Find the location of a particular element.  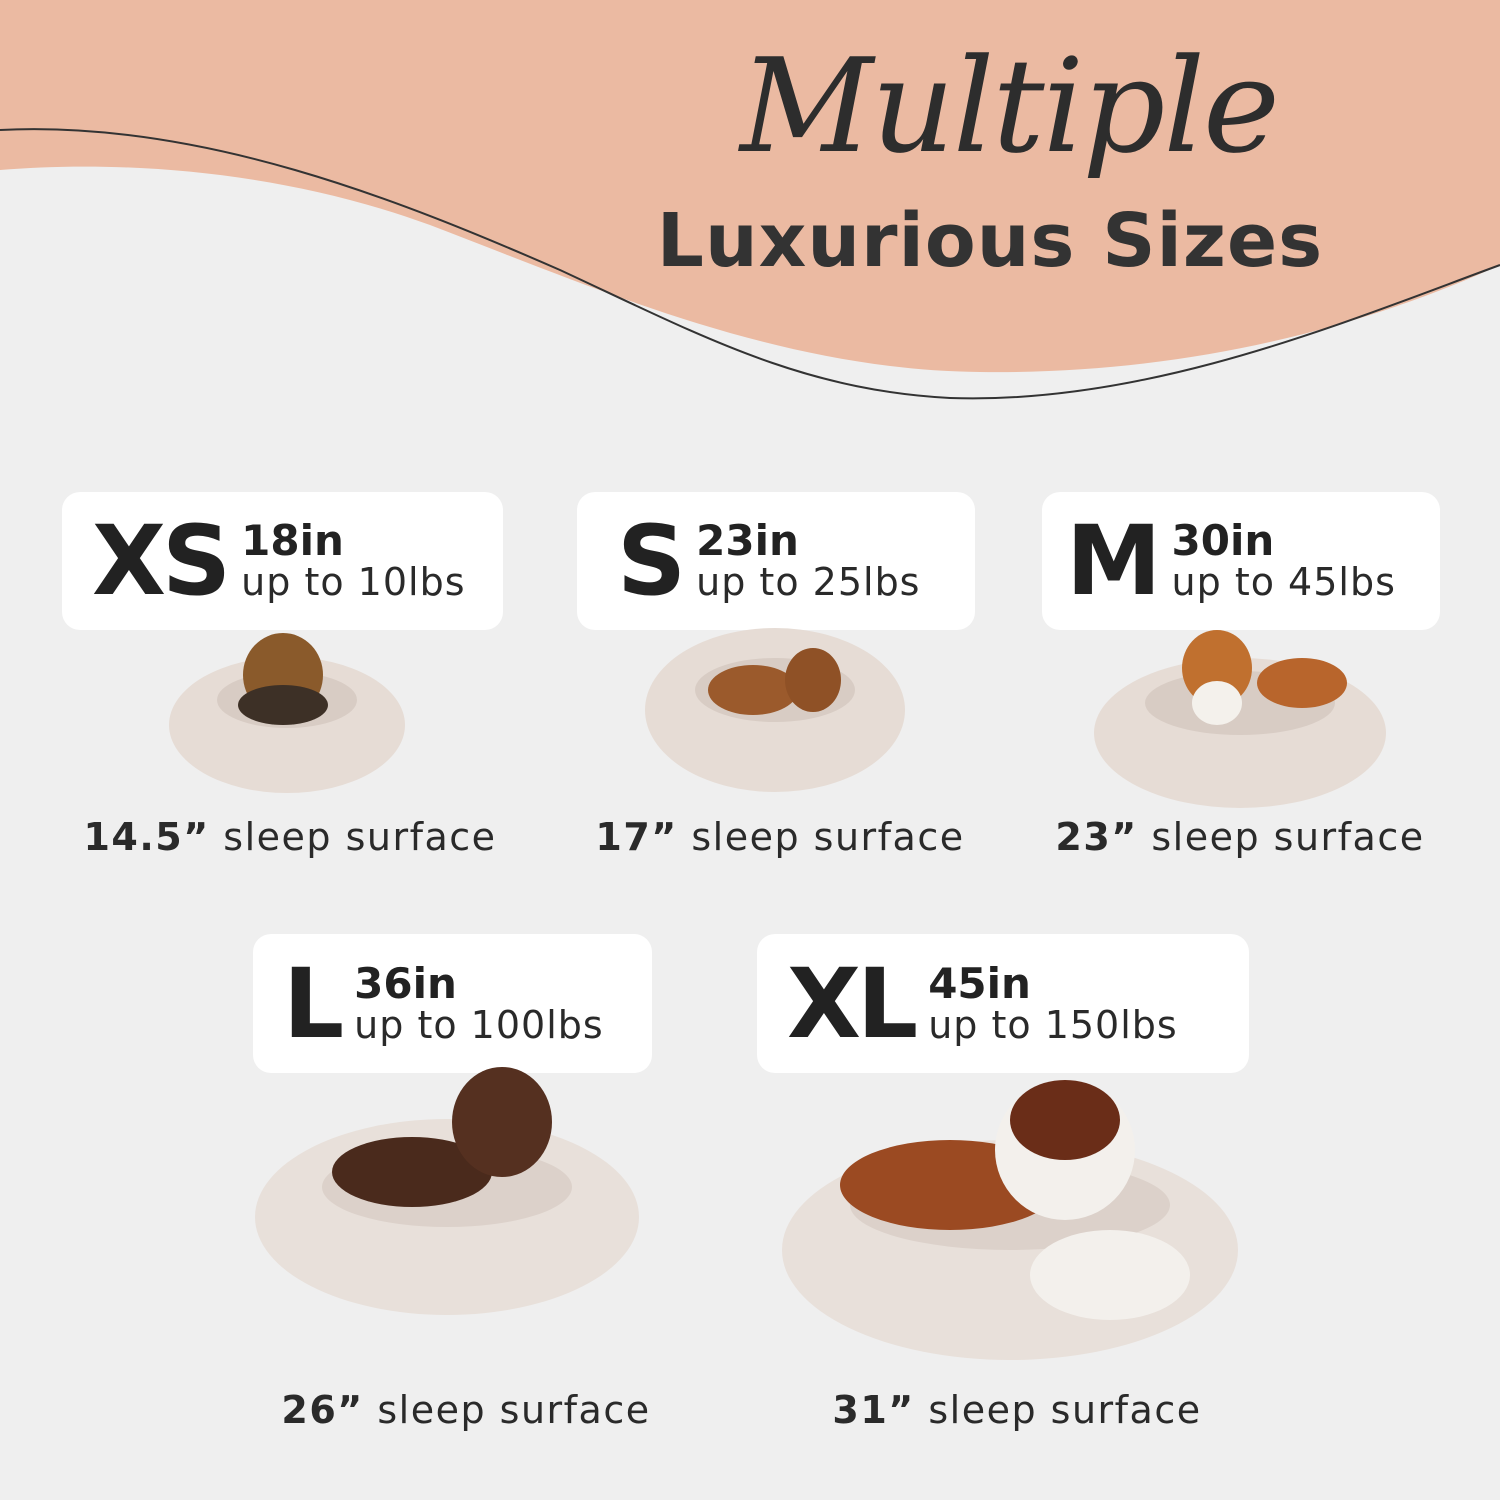

title-script: Multiple is located at coordinates (1010, 106).